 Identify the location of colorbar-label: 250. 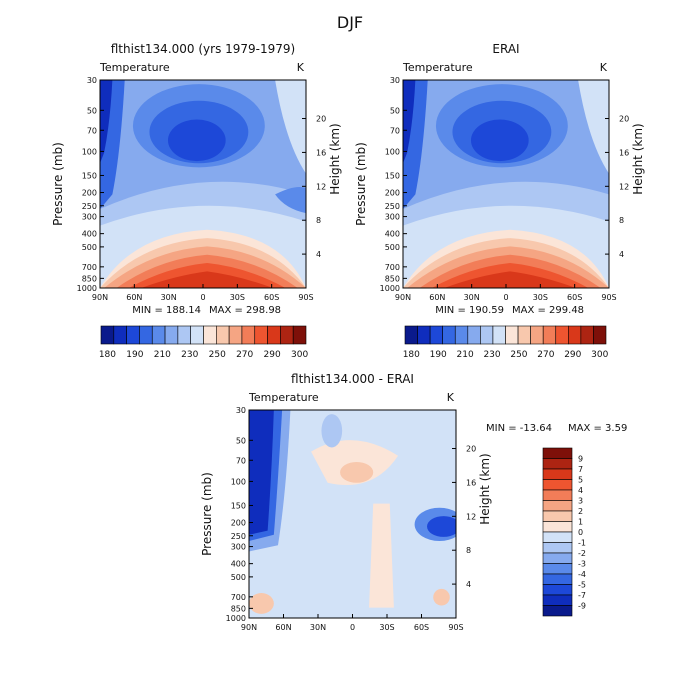
(518, 355).